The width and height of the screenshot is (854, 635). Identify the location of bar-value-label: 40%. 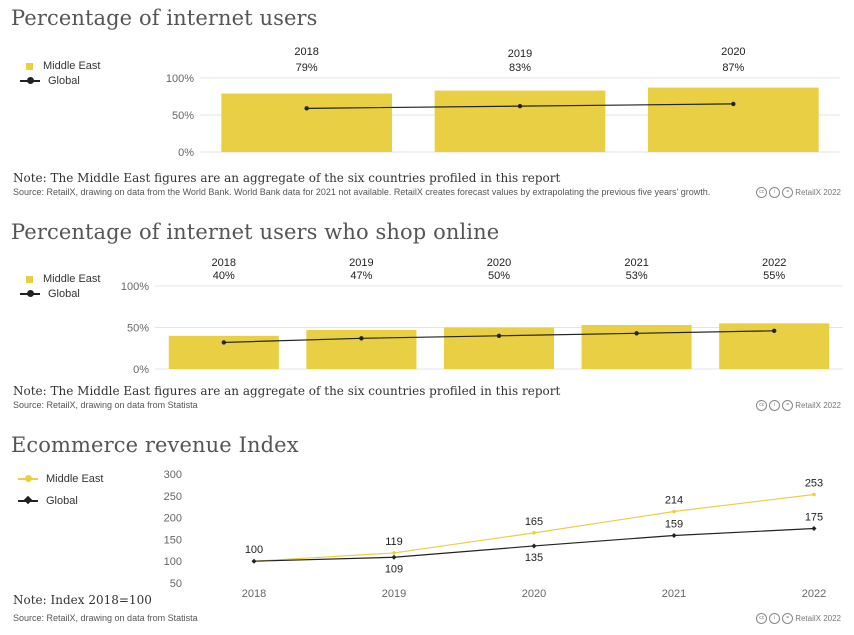
(224, 276).